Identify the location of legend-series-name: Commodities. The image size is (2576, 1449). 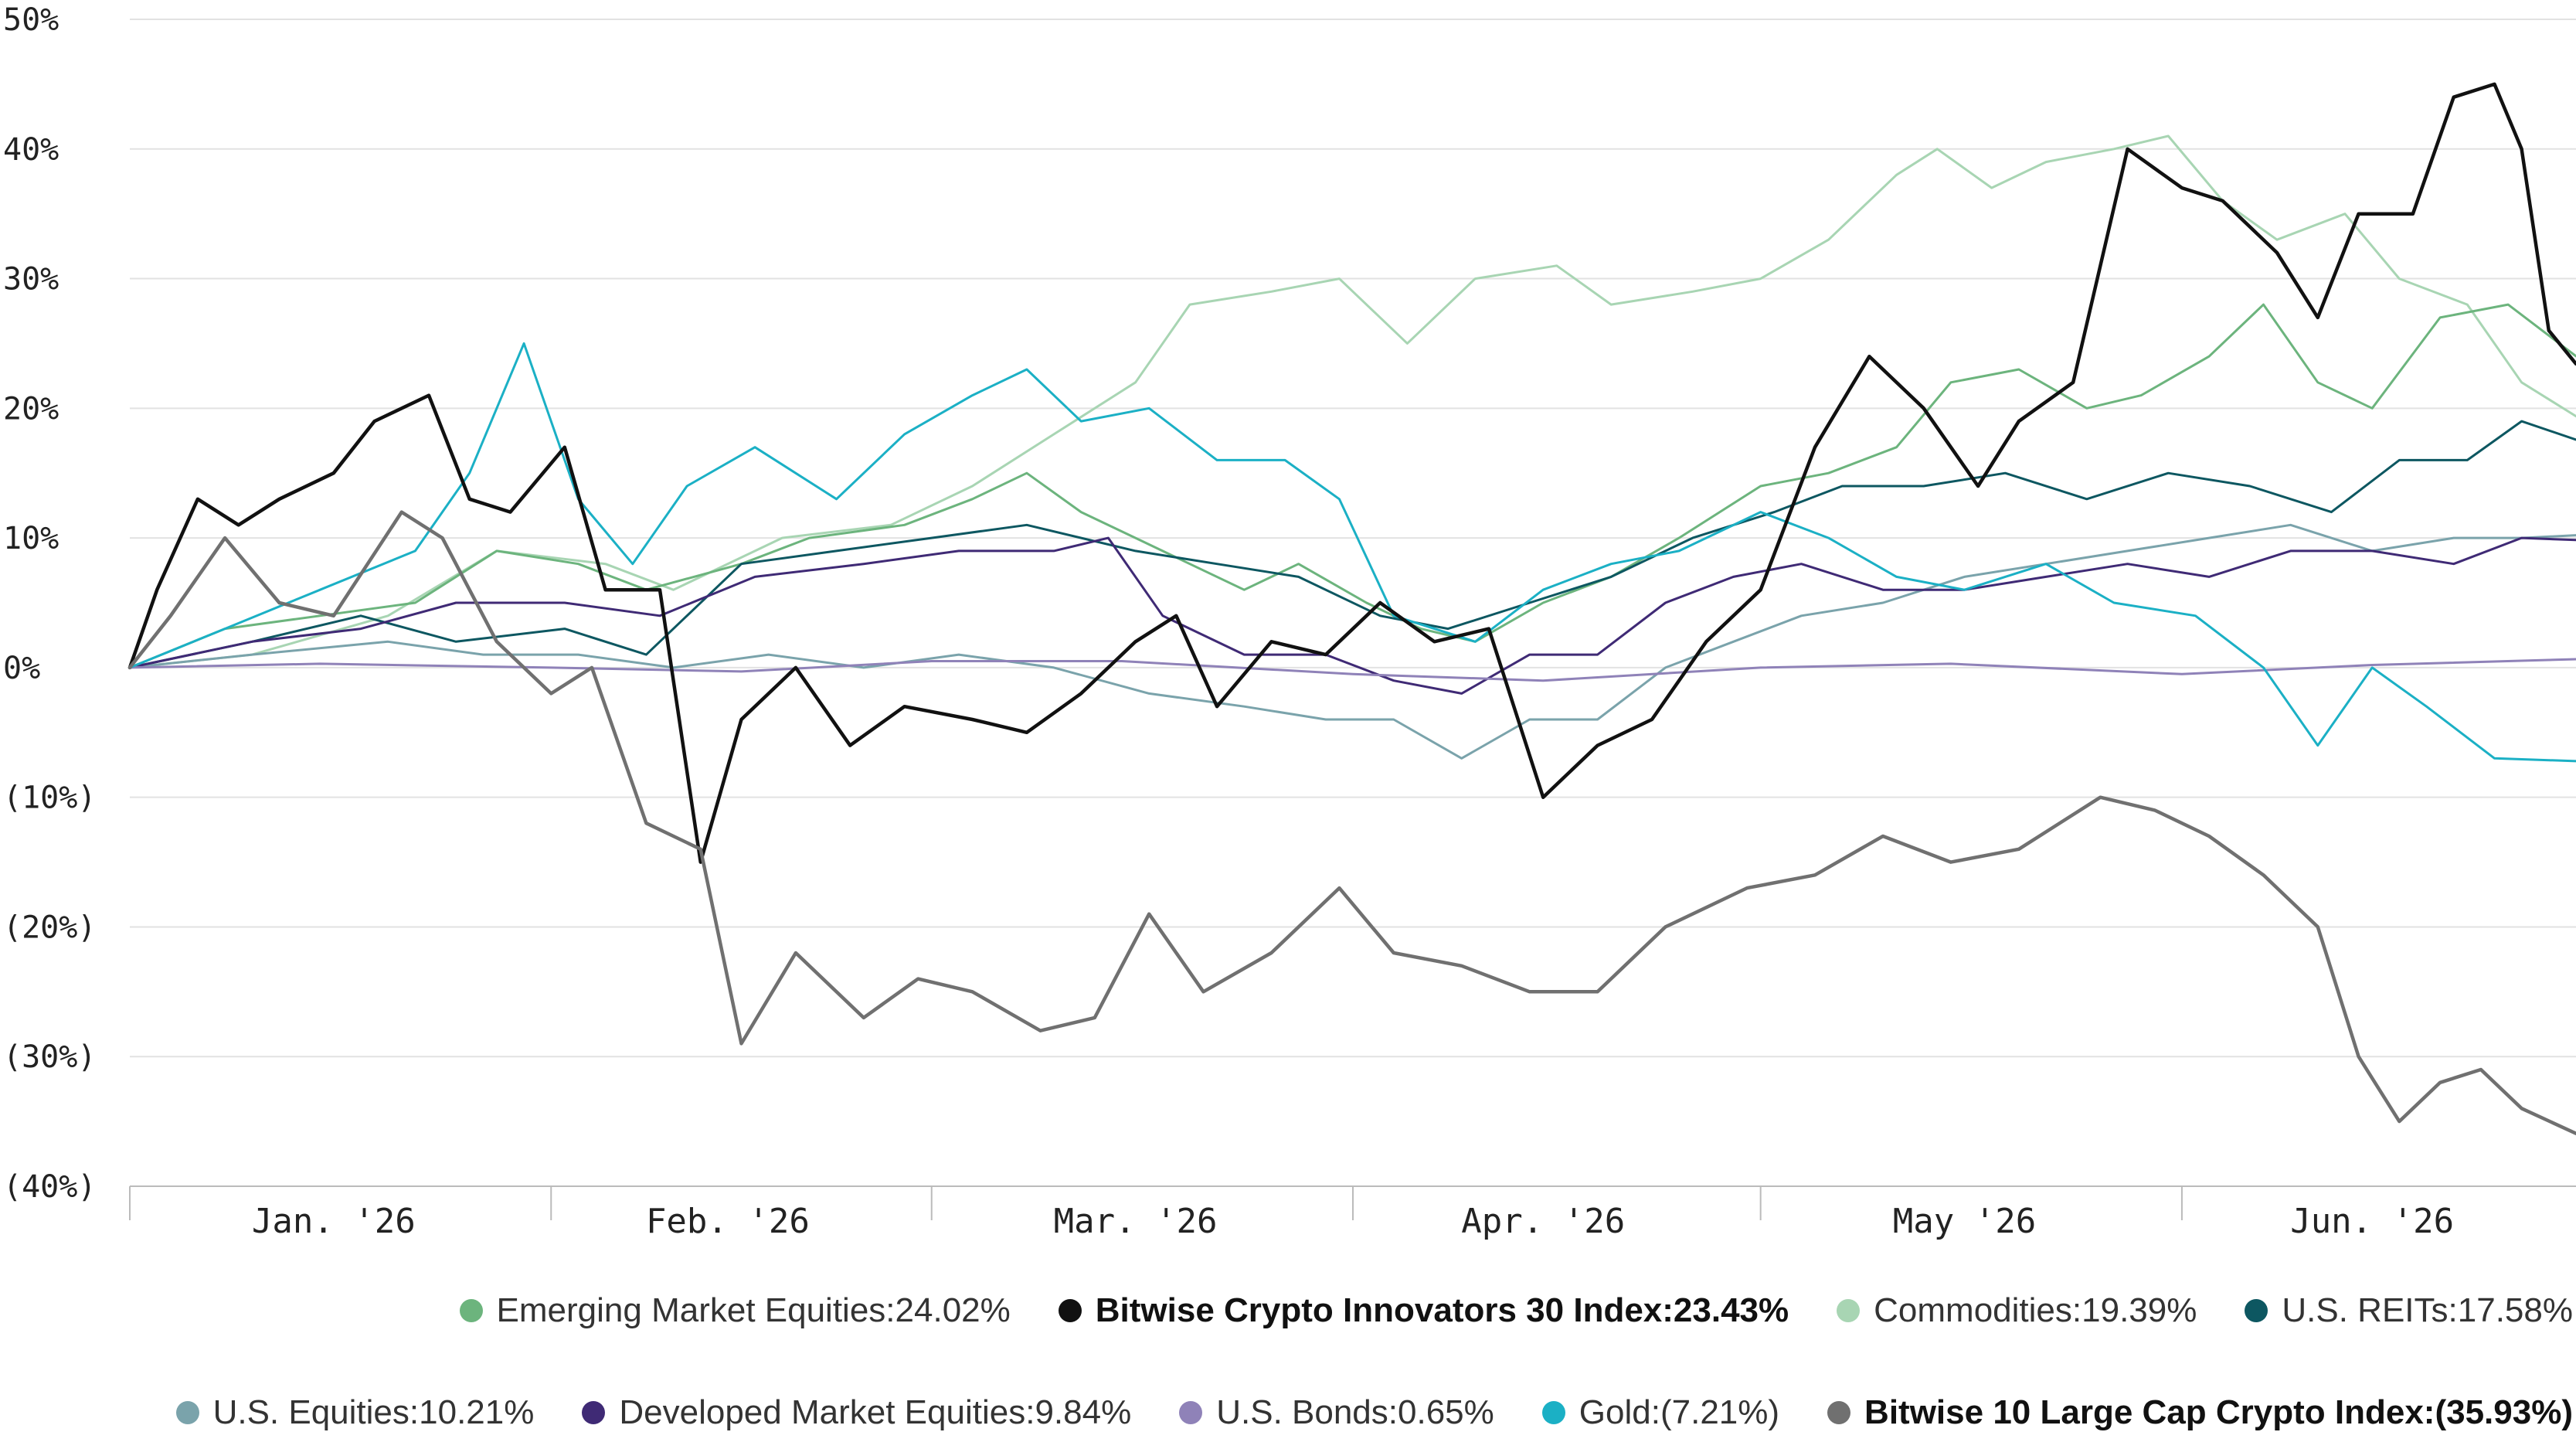
(1973, 1310).